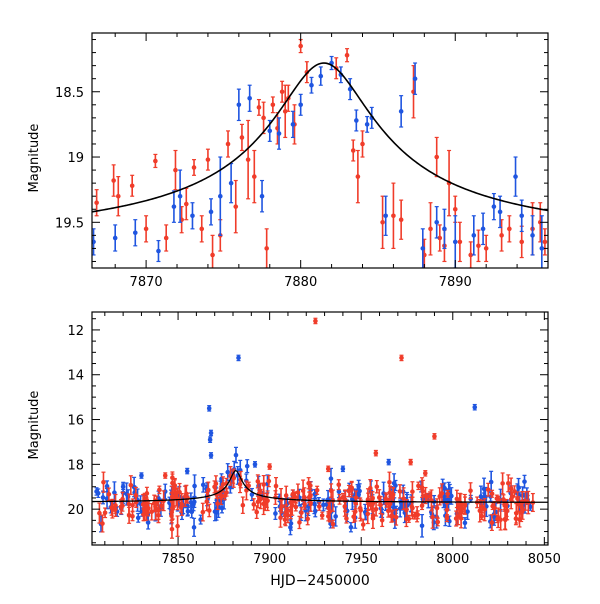 The image size is (600, 604). I want to click on y-tick-label: 18.5, so click(69, 93).